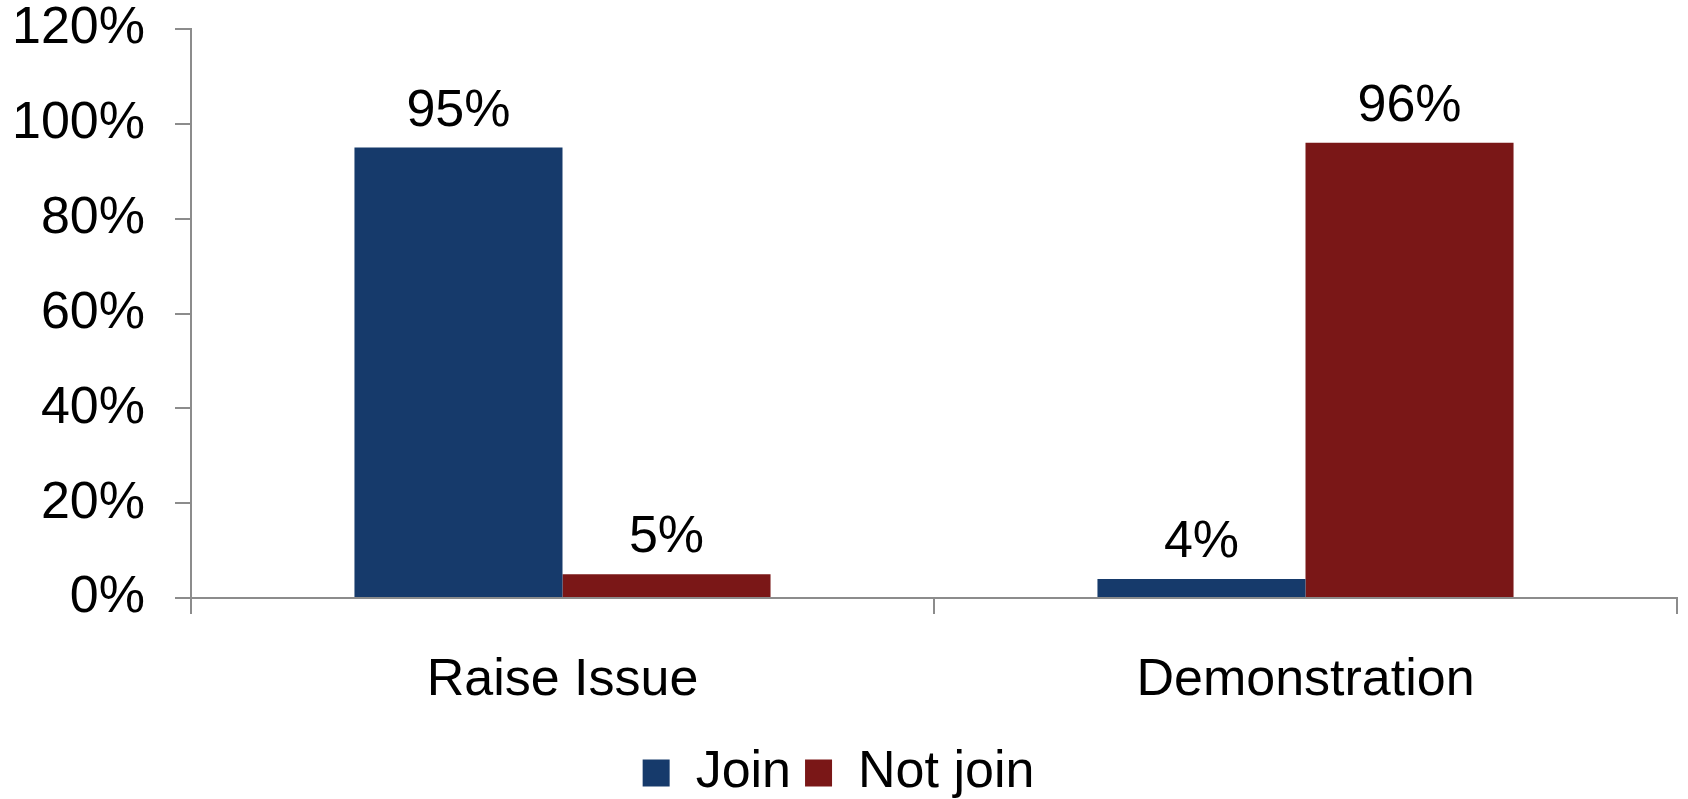 The image size is (1688, 799). I want to click on legend-label: Not join, so click(946, 769).